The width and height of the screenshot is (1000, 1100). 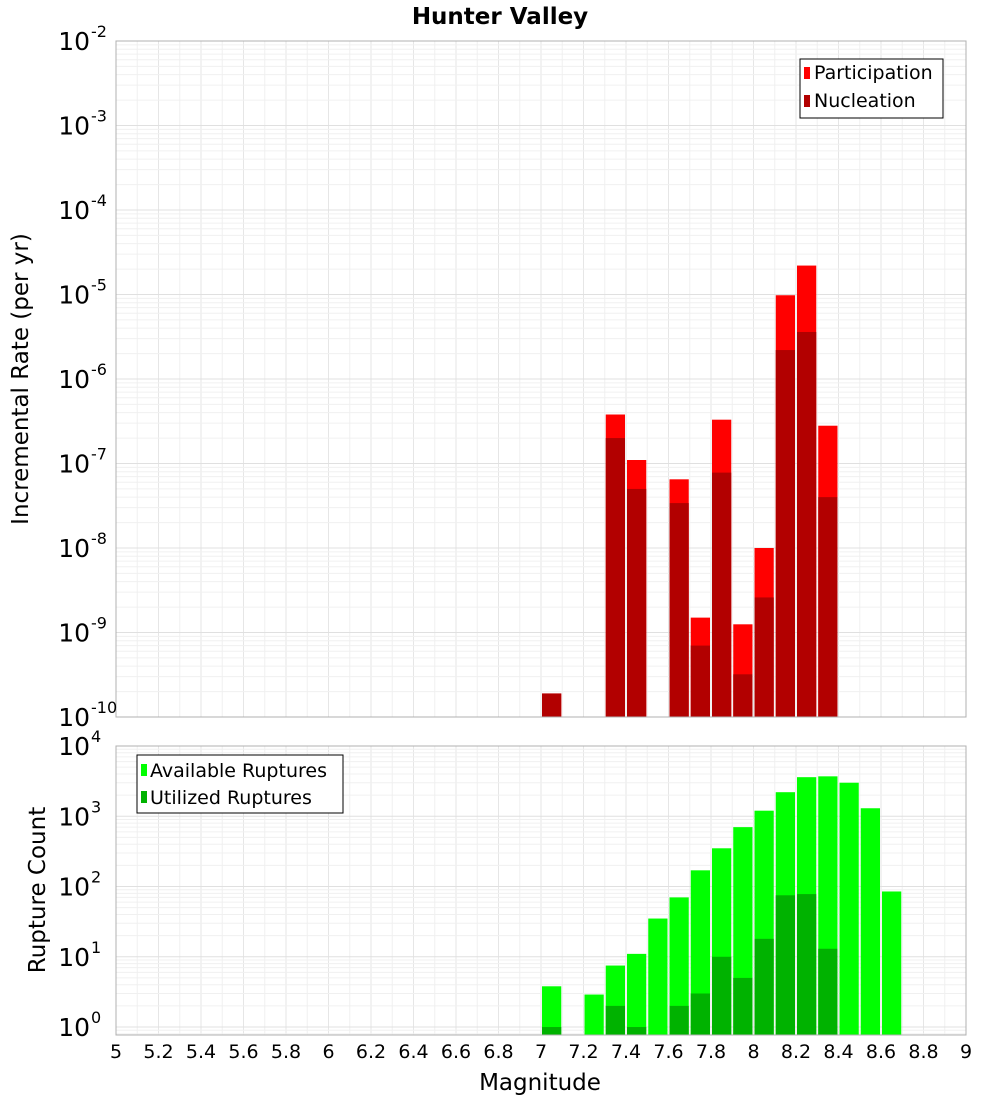 I want to click on x-tick-label: 7, so click(x=541, y=1052).